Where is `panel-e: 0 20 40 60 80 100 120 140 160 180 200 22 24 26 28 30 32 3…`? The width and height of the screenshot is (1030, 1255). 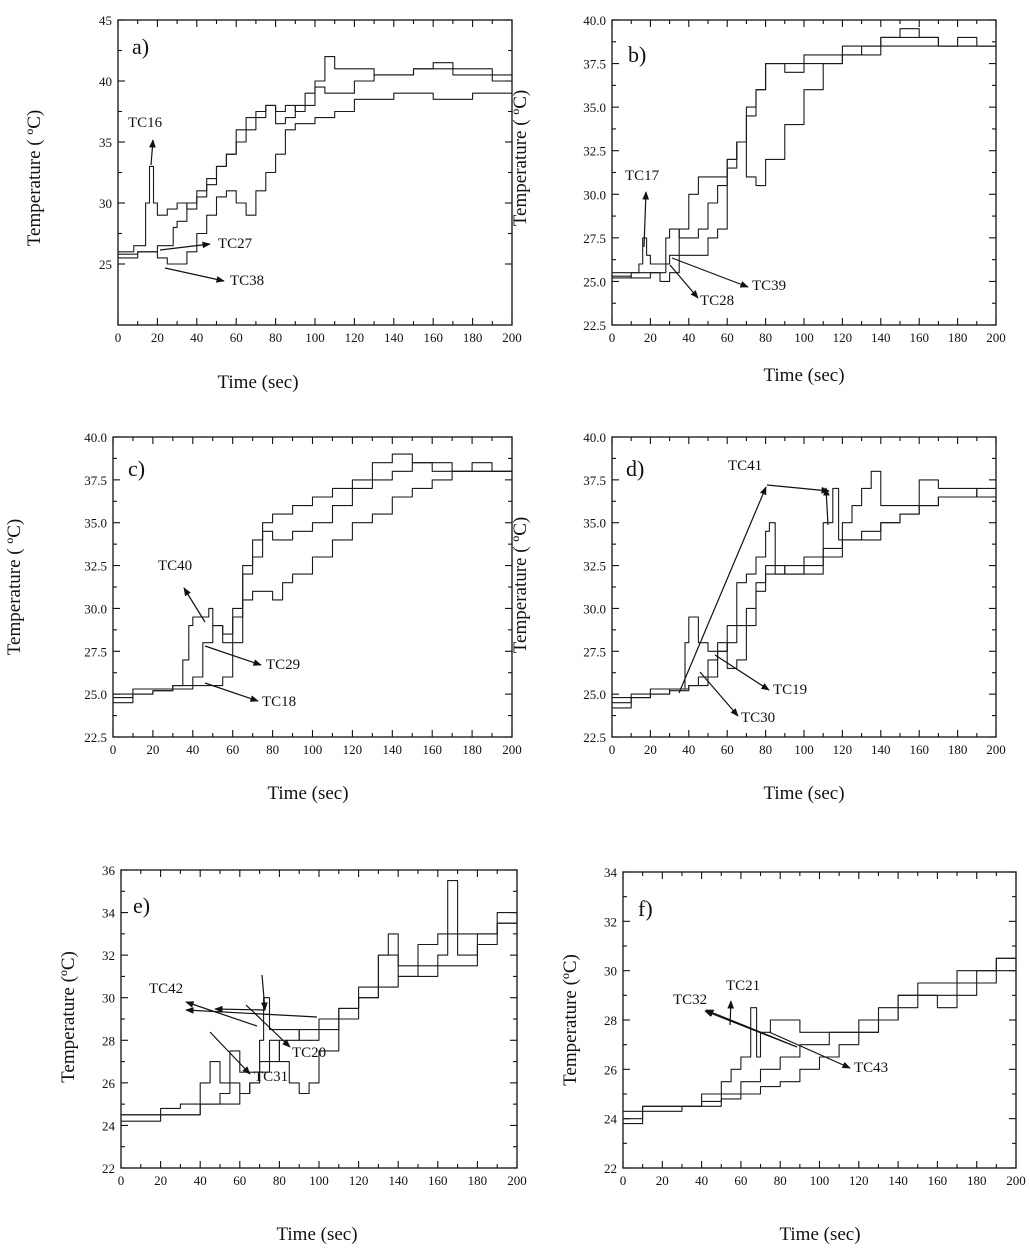
panel-e: 0 20 40 60 80 100 120 140 160 180 200 22 24 26 28 30 32 3… is located at coordinates (292, 1054).